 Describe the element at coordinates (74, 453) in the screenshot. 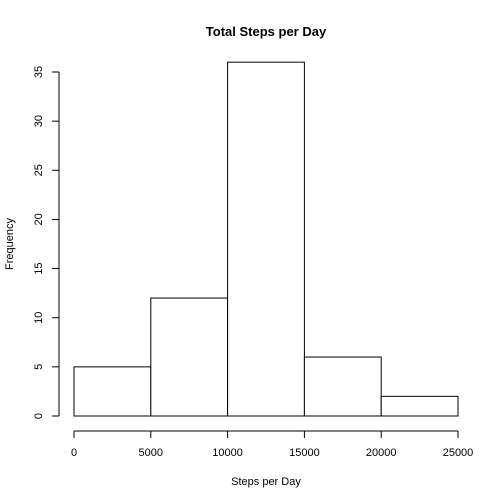

I see `x-tick-label: 0` at that location.